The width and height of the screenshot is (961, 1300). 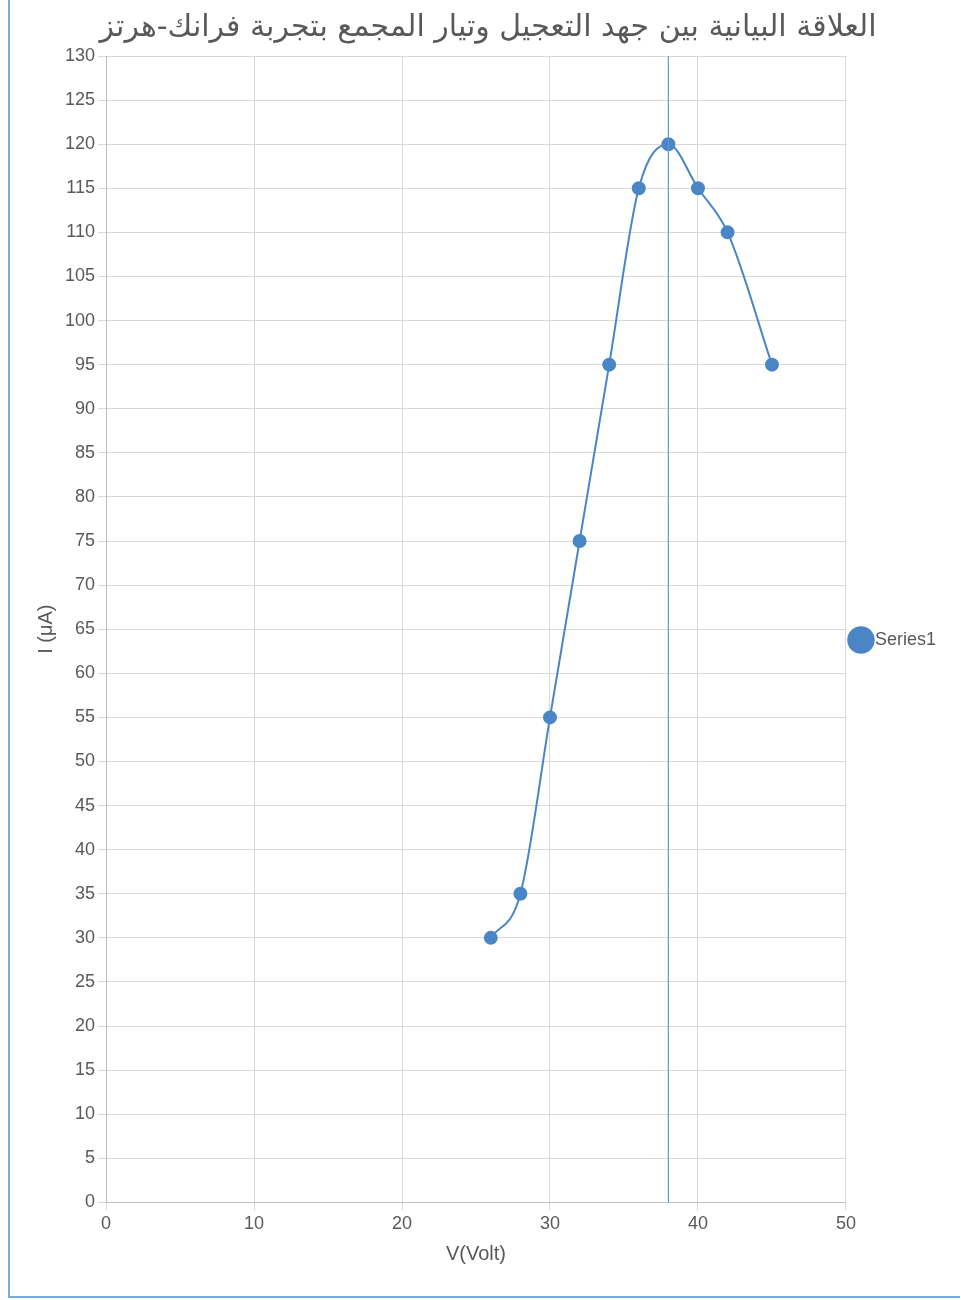 I want to click on y-tick-label: 85, so click(x=85, y=451).